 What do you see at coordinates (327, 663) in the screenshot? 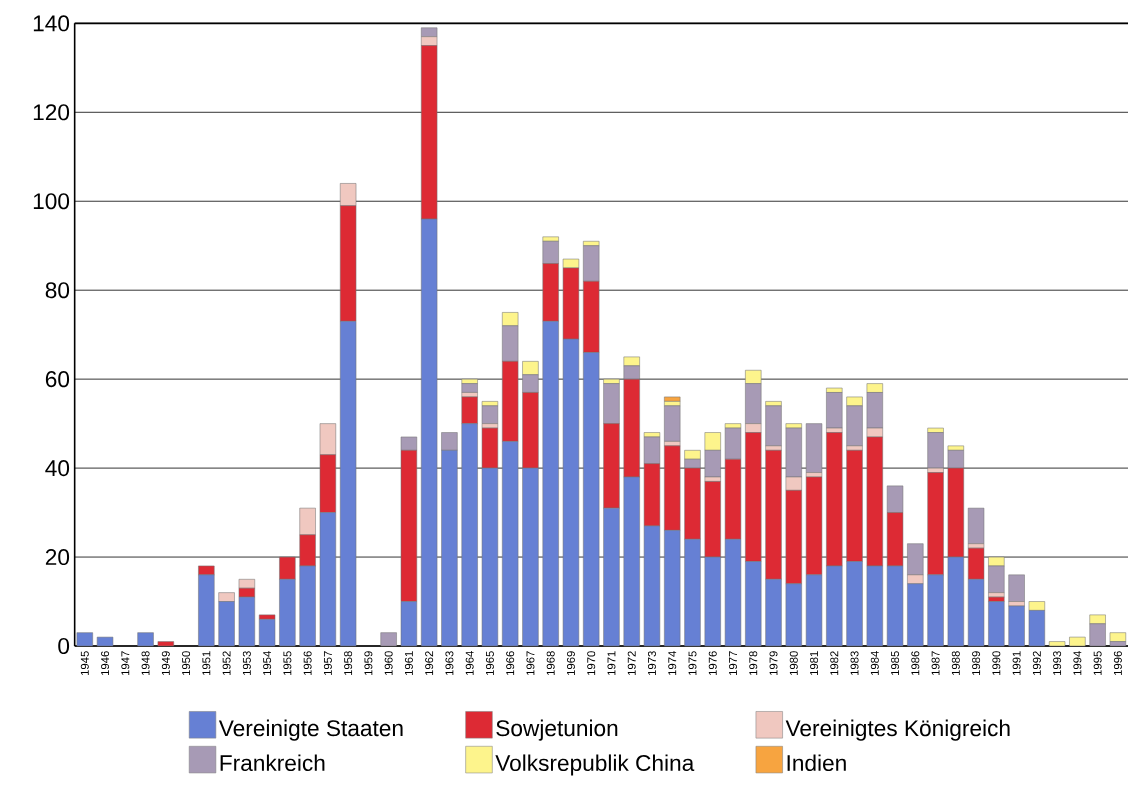
I see `x-tick-label: 1957` at bounding box center [327, 663].